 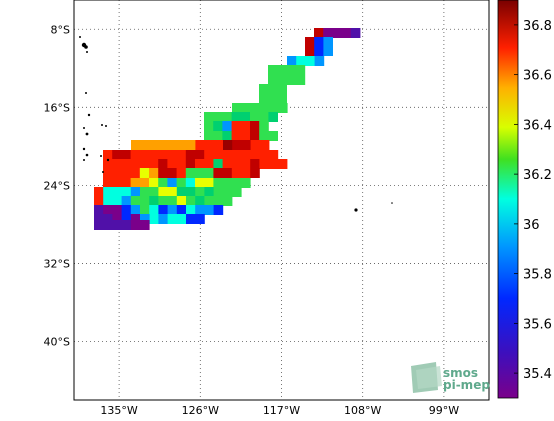 I want to click on lat-tick-label: 24°S, so click(x=57, y=185).